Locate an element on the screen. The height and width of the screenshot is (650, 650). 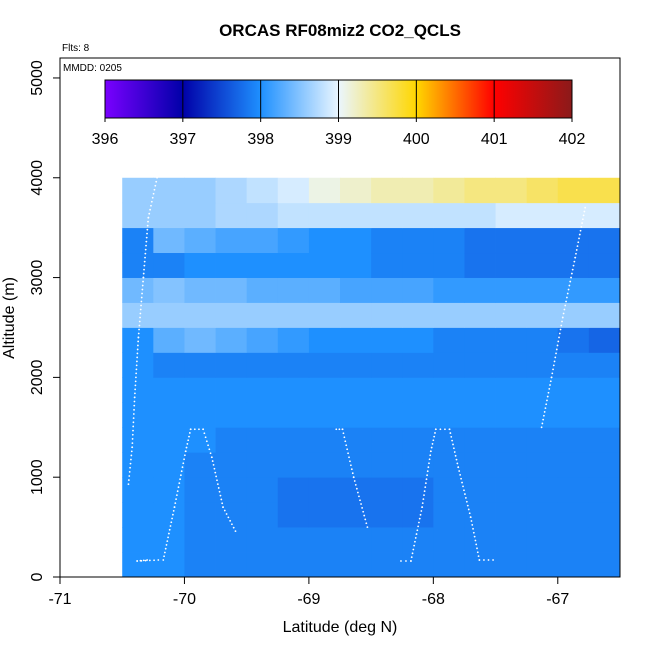
y-tick-label: 3000 is located at coordinates (37, 278).